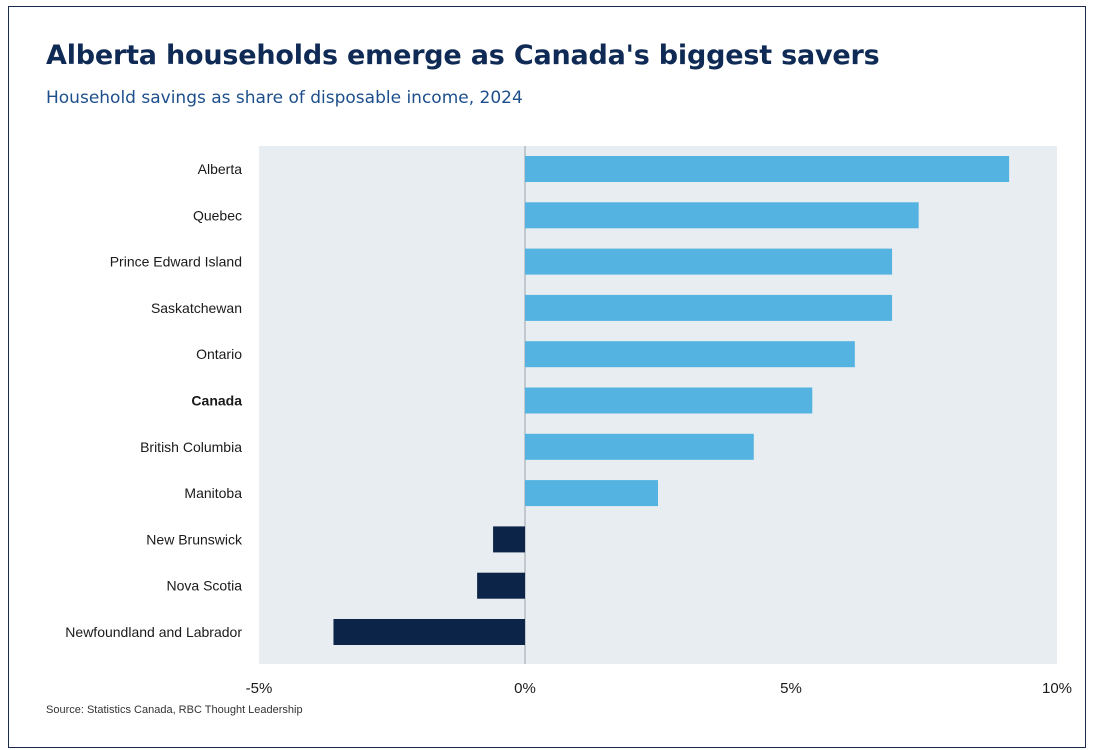 This screenshot has width=1098, height=750. Describe the element at coordinates (1057, 688) in the screenshot. I see `x-tick-label: 10%` at that location.